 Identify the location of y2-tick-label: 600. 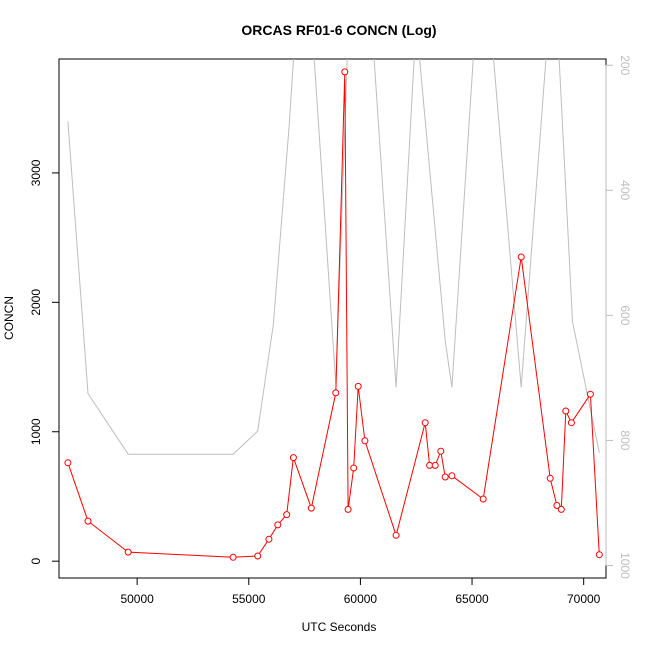
(625, 315).